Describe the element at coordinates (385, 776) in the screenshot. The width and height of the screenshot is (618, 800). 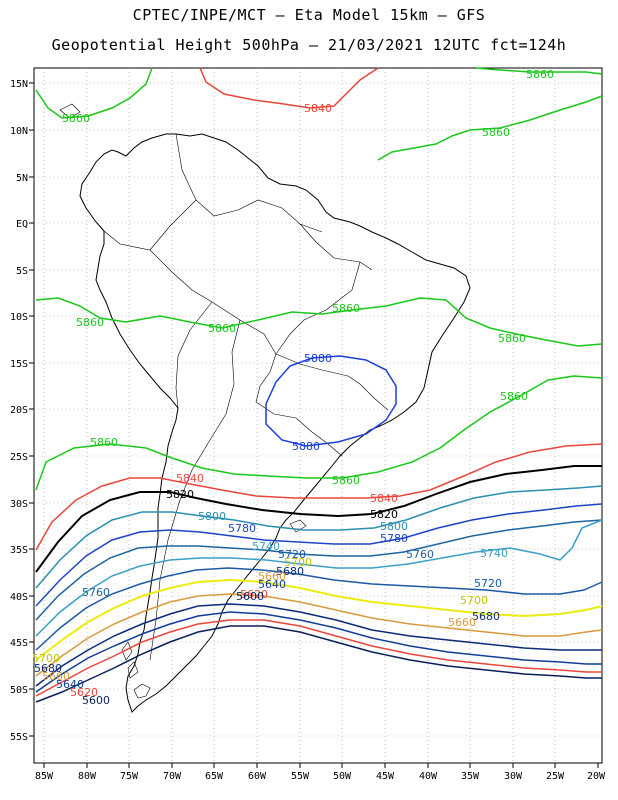
I see `lon-label: 45W` at that location.